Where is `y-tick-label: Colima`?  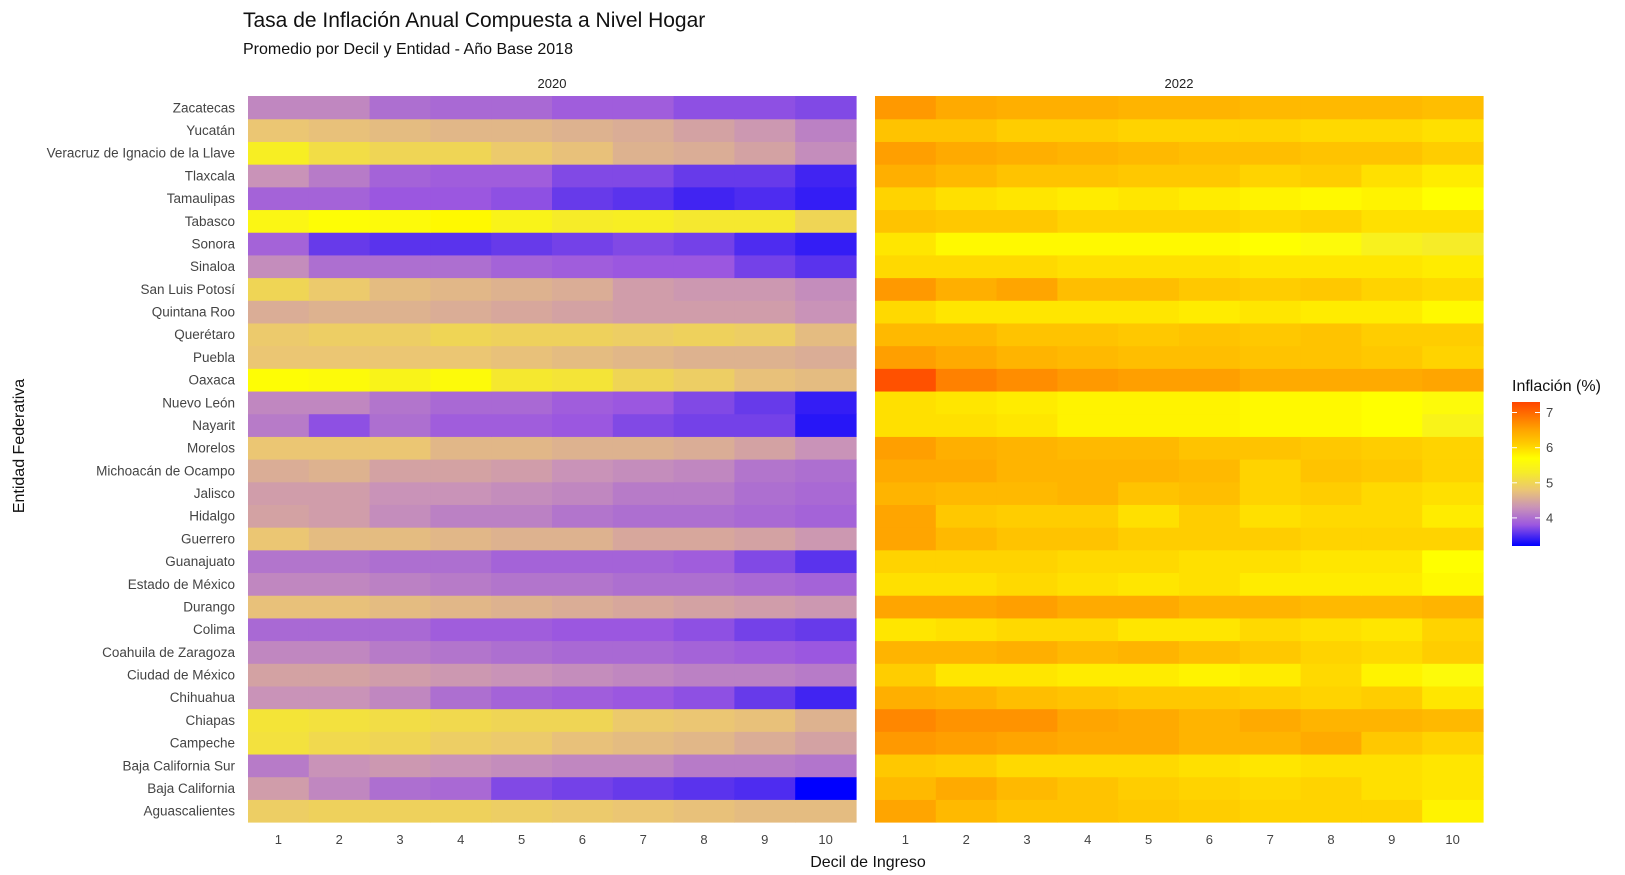
y-tick-label: Colima is located at coordinates (214, 629).